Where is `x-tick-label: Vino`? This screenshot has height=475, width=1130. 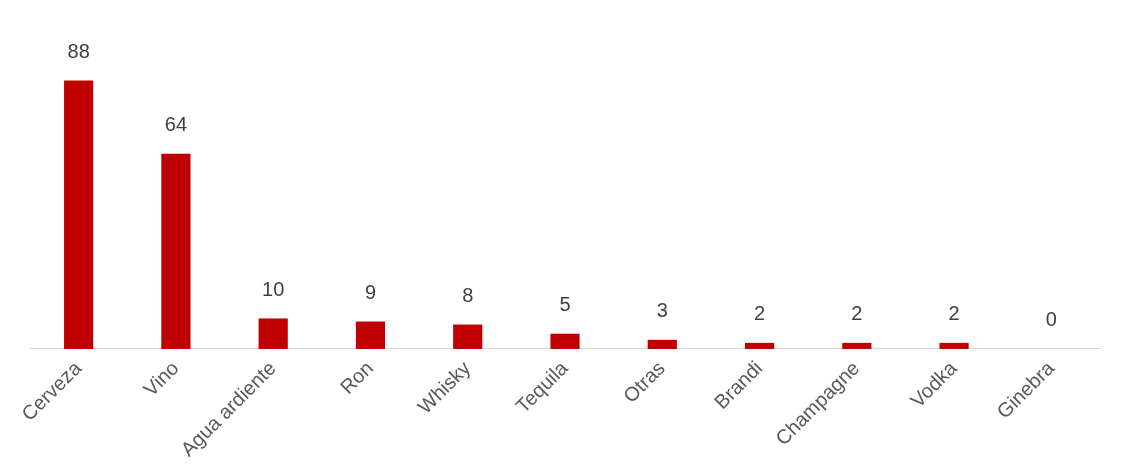
x-tick-label: Vino is located at coordinates (161, 378).